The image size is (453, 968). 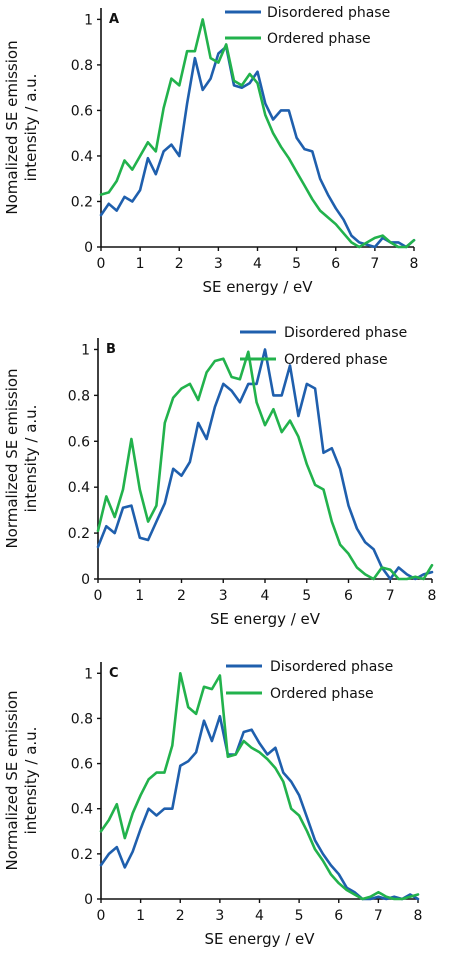 I want to click on y-axis-label-line: Nomalized SE emission, so click(x=12, y=127).